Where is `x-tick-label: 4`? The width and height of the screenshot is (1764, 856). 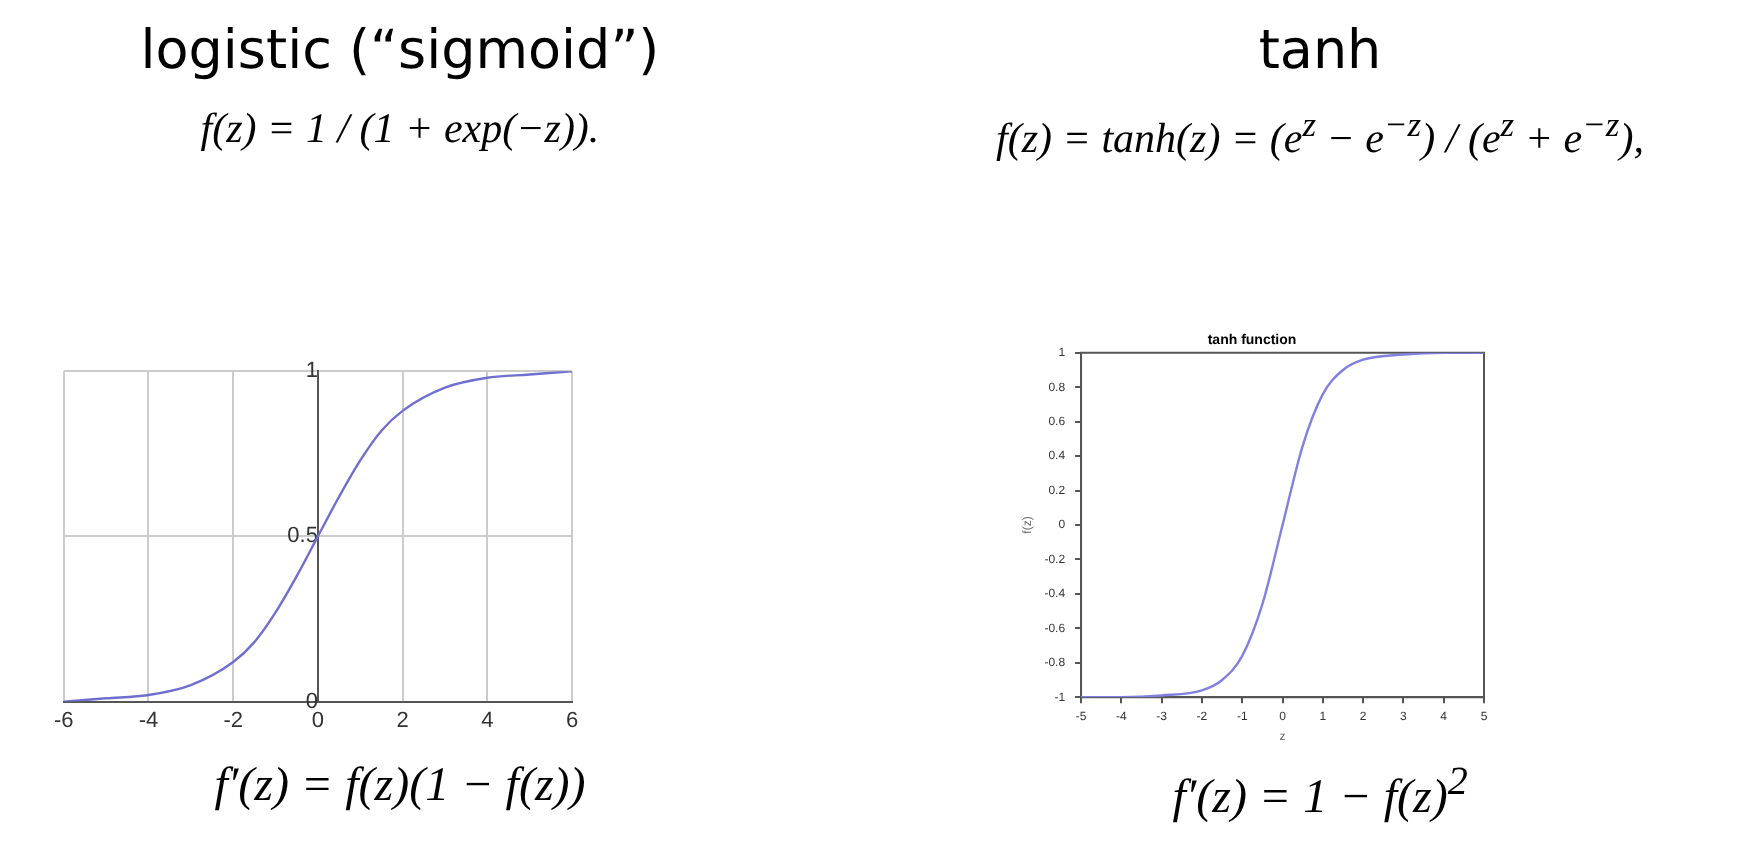 x-tick-label: 4 is located at coordinates (487, 720).